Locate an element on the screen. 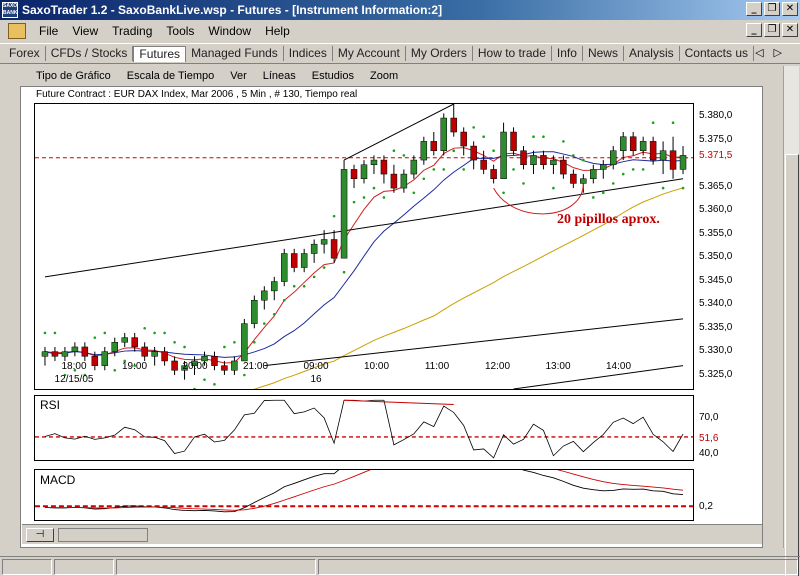  menu-view: View is located at coordinates (85, 31).